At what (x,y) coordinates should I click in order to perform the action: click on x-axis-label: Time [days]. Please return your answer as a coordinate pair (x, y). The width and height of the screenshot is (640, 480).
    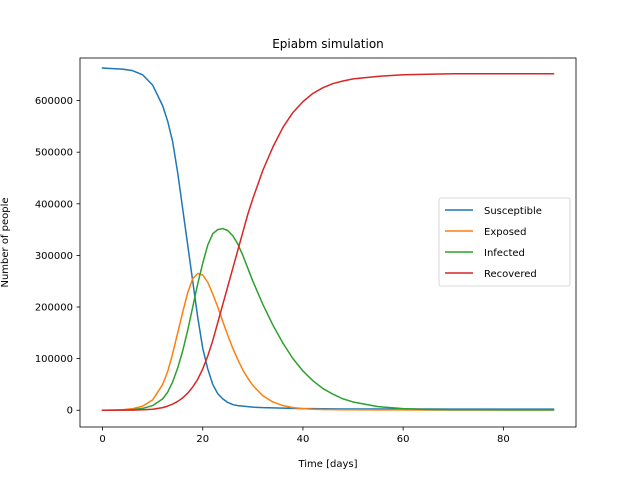
    Looking at the image, I should click on (327, 464).